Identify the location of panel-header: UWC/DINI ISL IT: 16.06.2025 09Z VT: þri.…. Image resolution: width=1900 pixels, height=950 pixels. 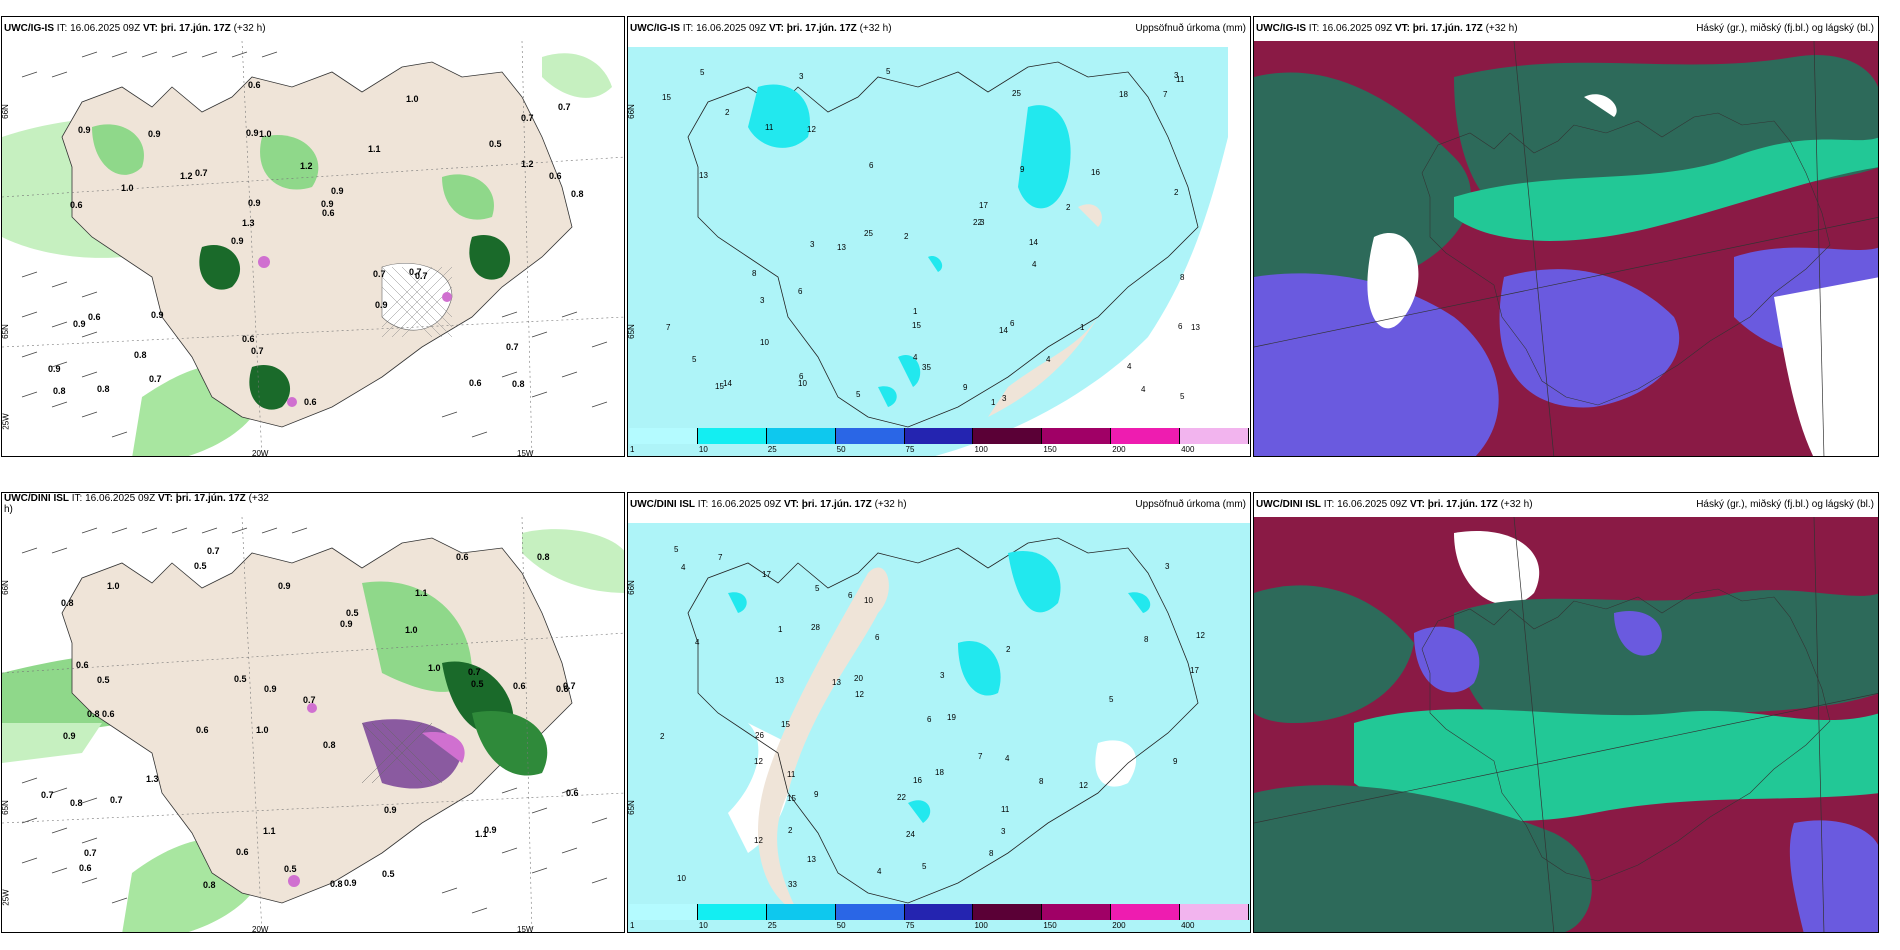
(938, 504).